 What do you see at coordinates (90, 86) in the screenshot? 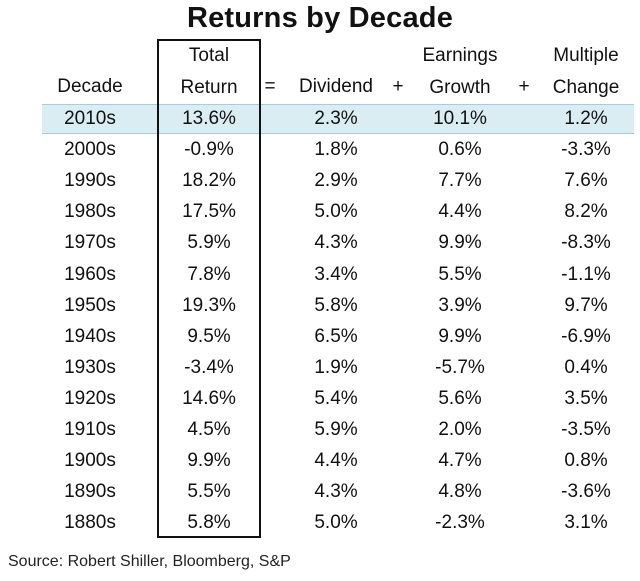
I see `header-decade: Decade` at bounding box center [90, 86].